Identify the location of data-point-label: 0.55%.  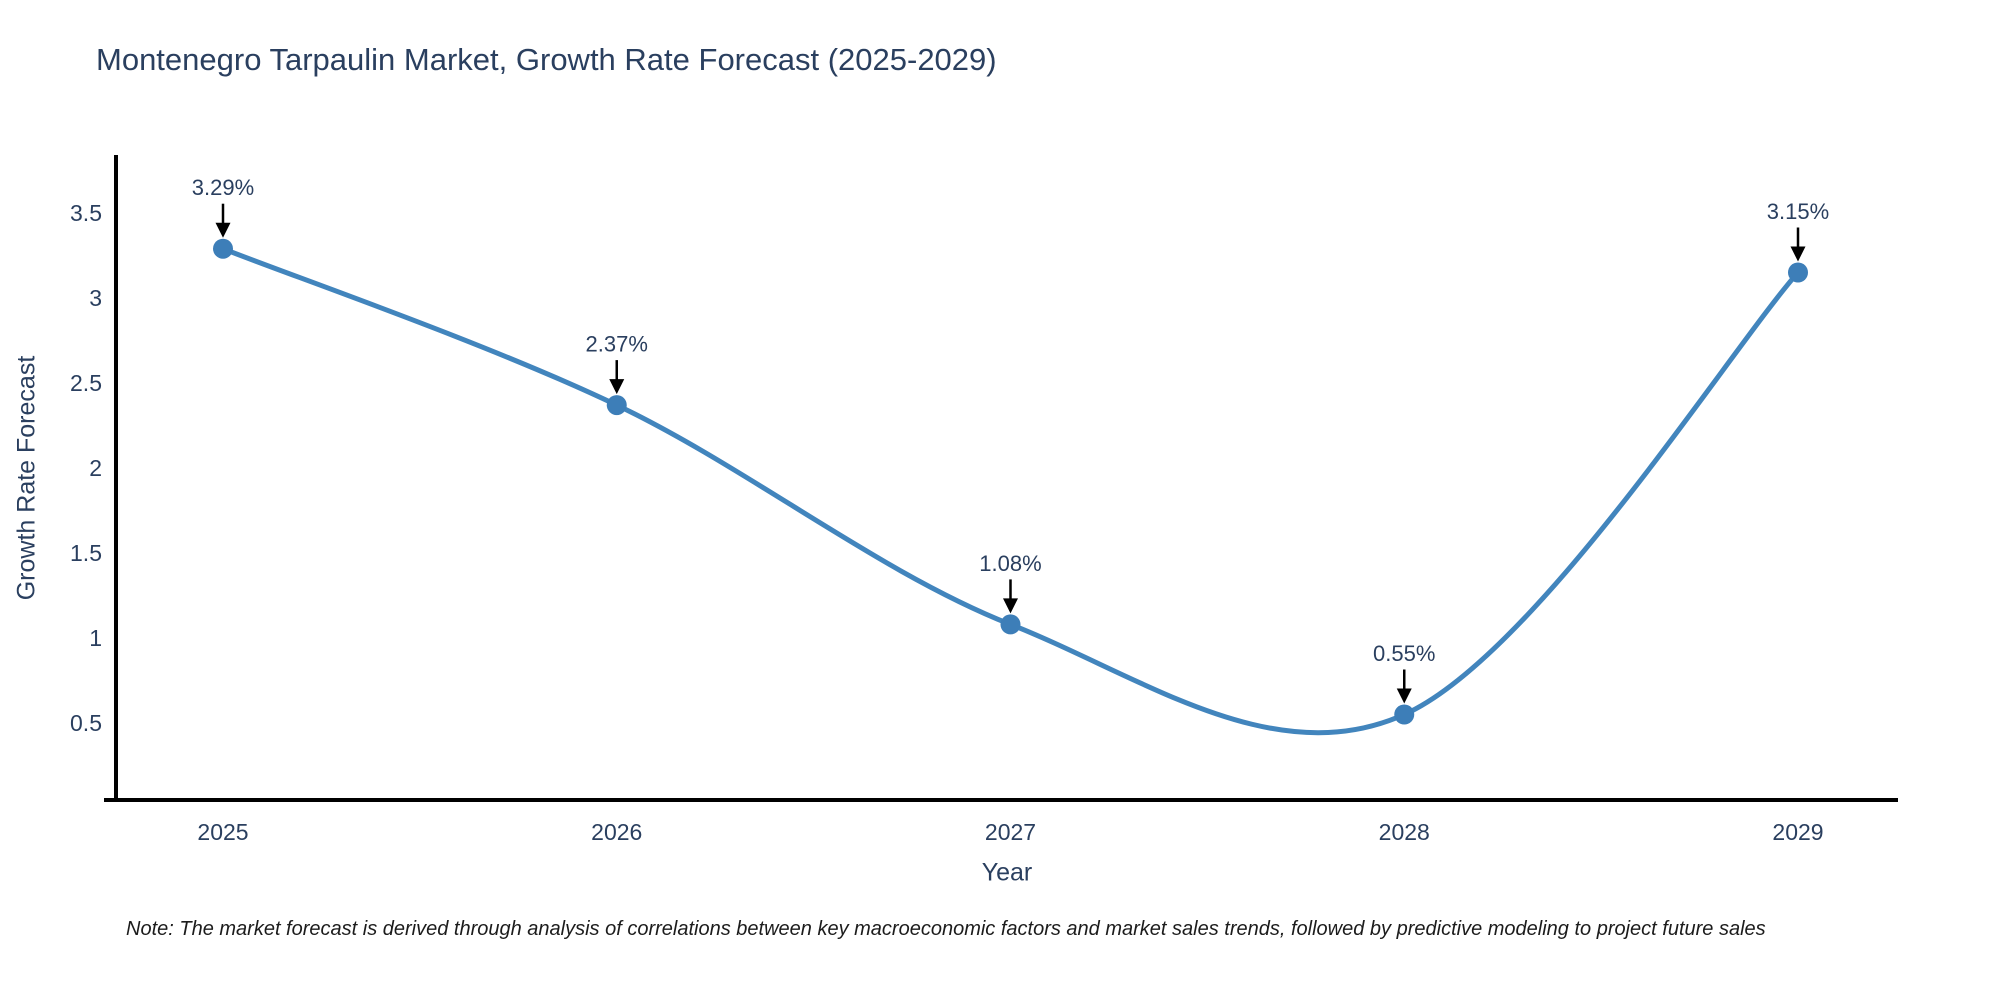
(1404, 653).